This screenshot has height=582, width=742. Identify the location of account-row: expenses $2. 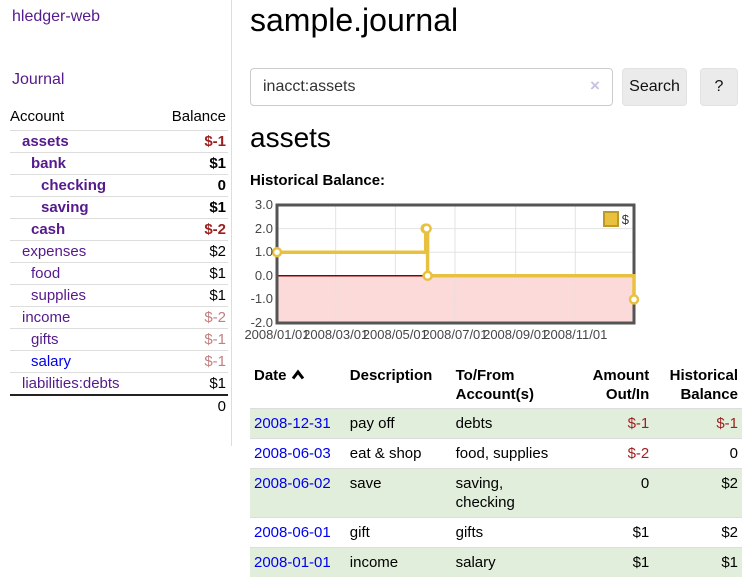
(119, 251).